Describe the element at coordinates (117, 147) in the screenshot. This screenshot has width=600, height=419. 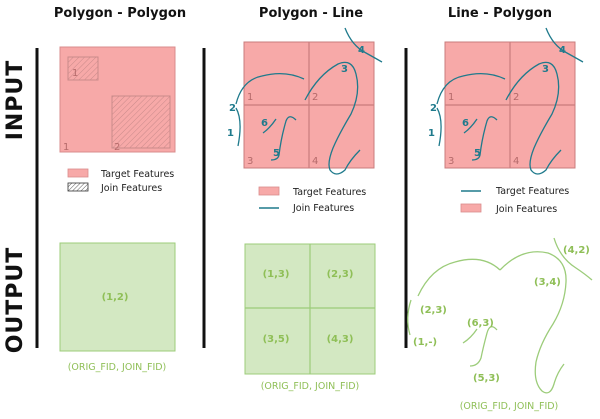
I see `join-label-2: 2` at that location.